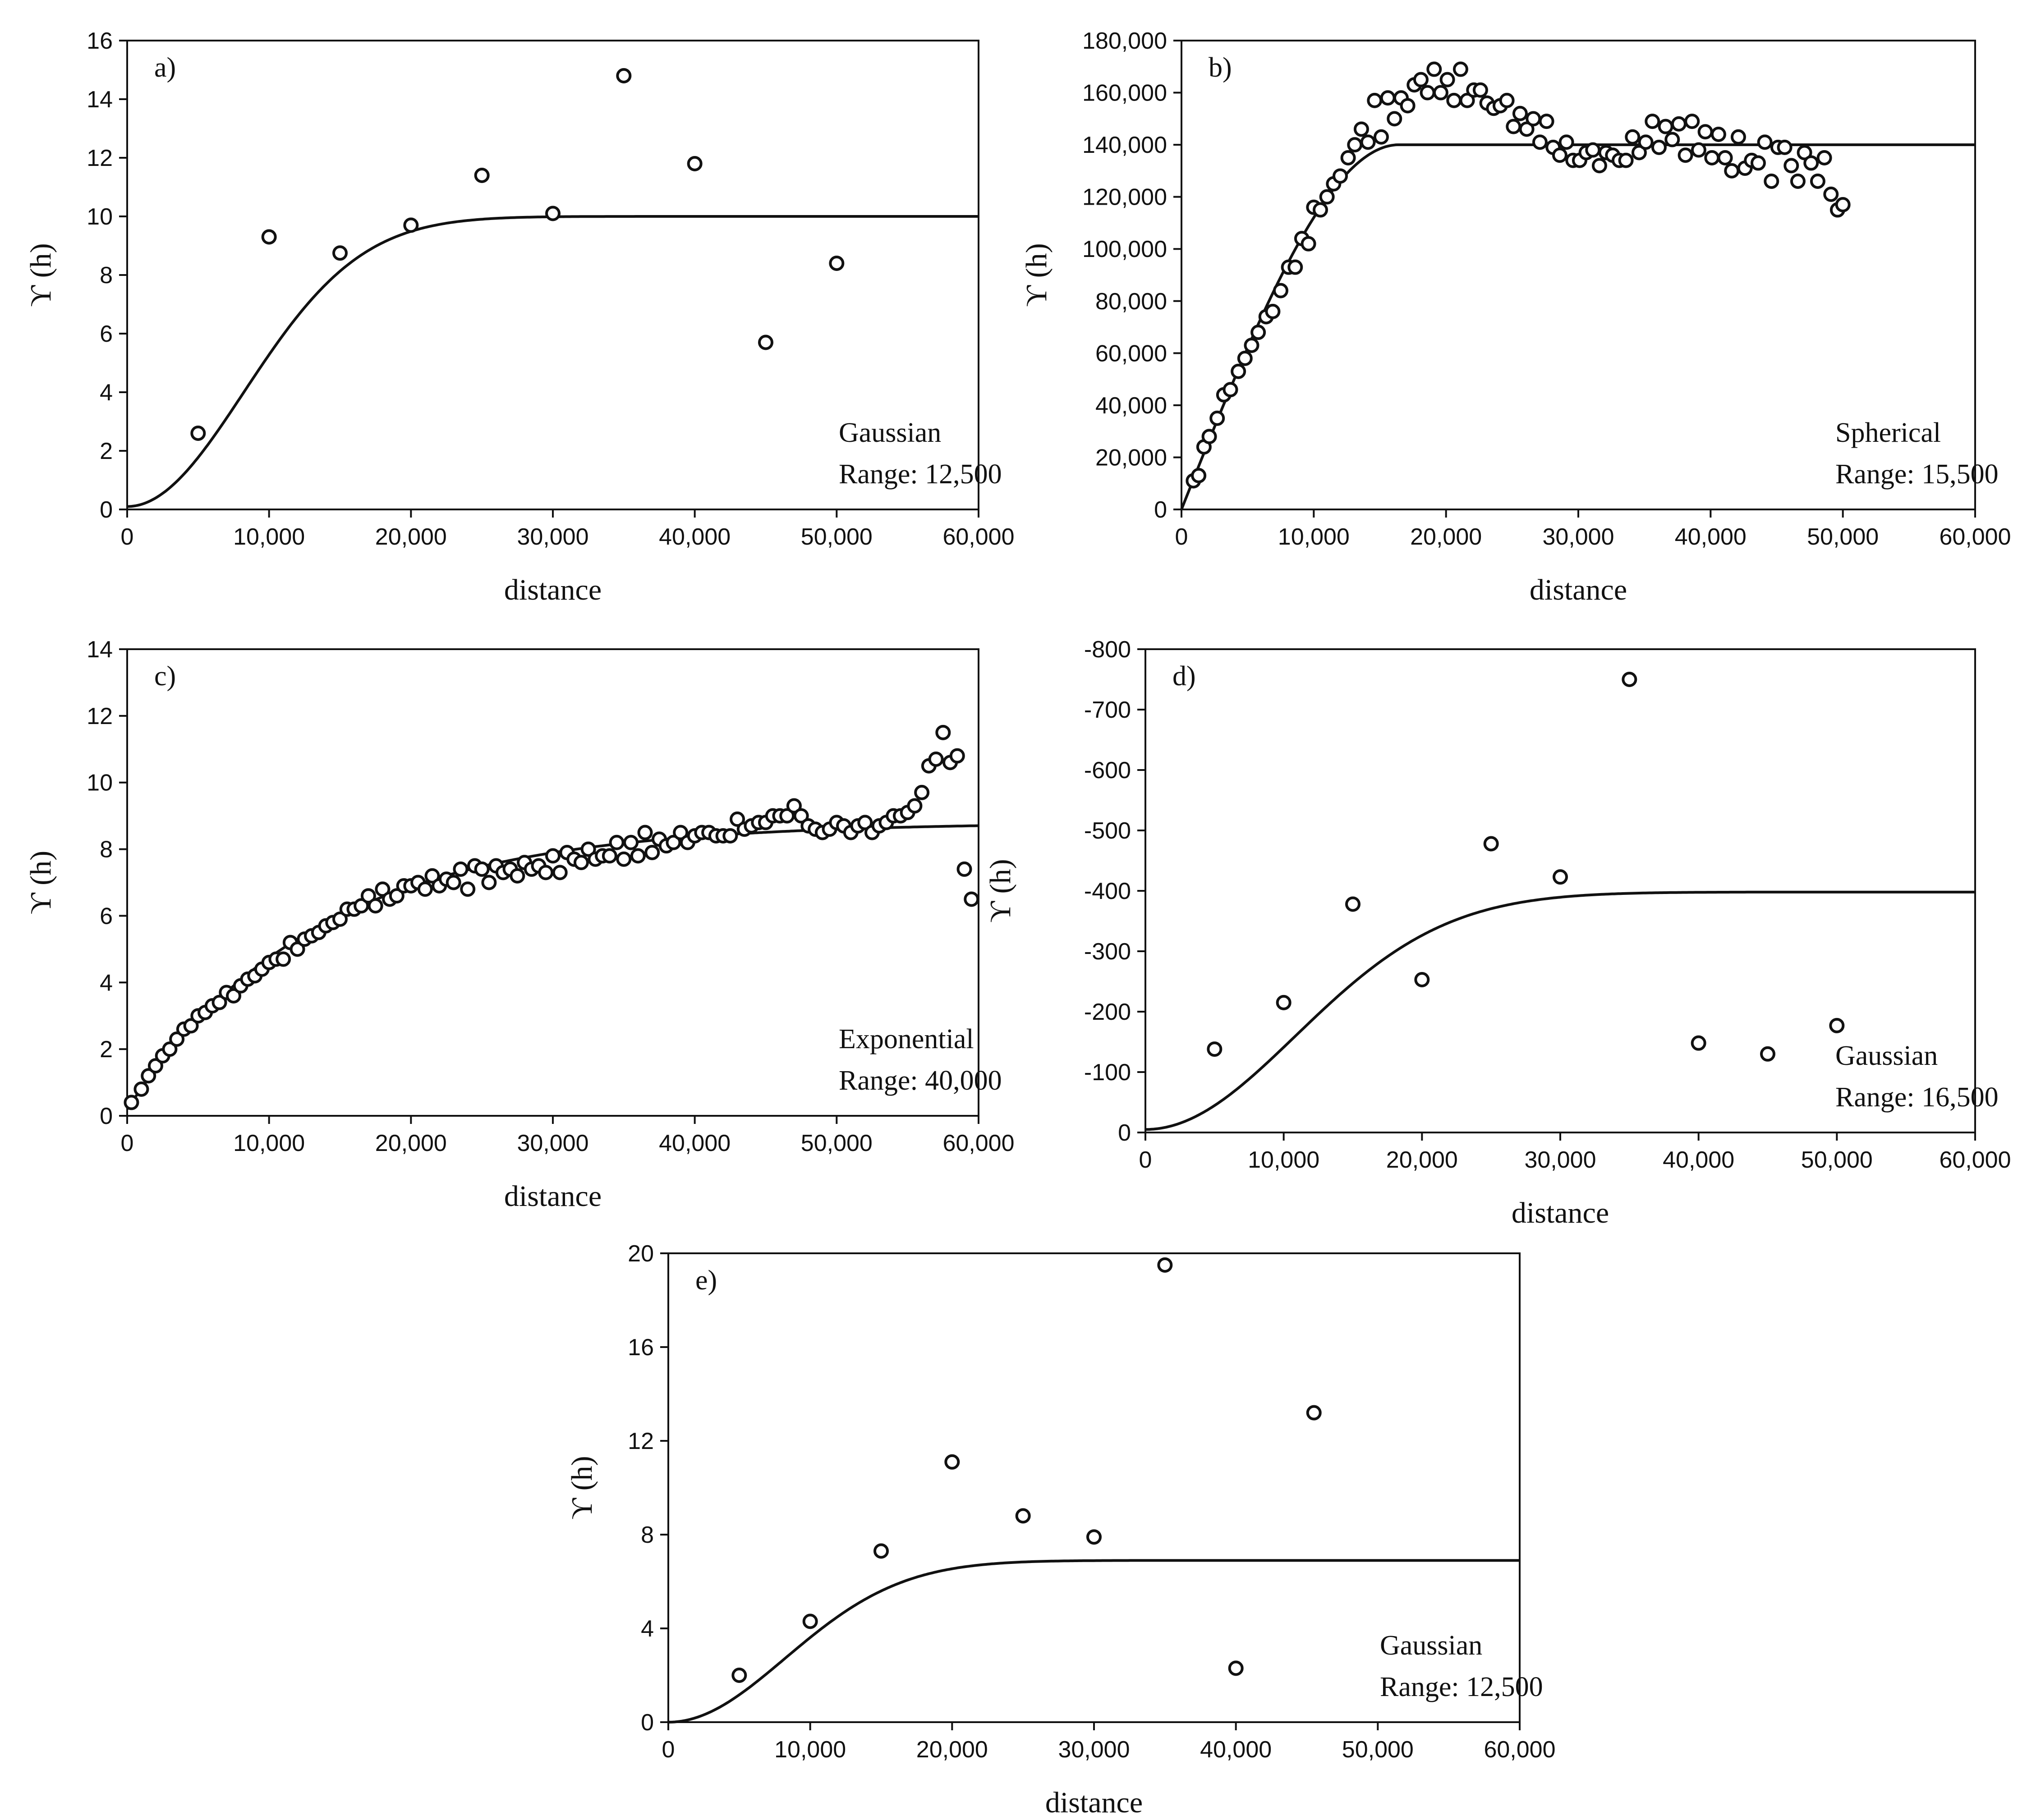  What do you see at coordinates (165, 677) in the screenshot?
I see `panel-label: c)` at bounding box center [165, 677].